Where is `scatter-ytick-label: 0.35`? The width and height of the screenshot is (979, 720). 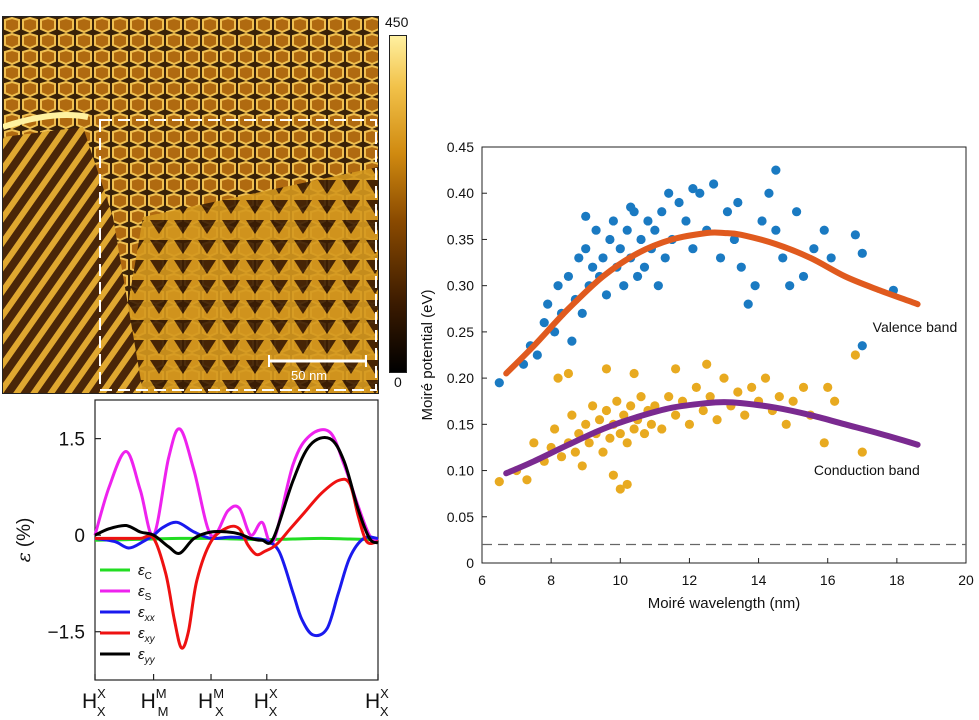 scatter-ytick-label: 0.35 is located at coordinates (460, 239).